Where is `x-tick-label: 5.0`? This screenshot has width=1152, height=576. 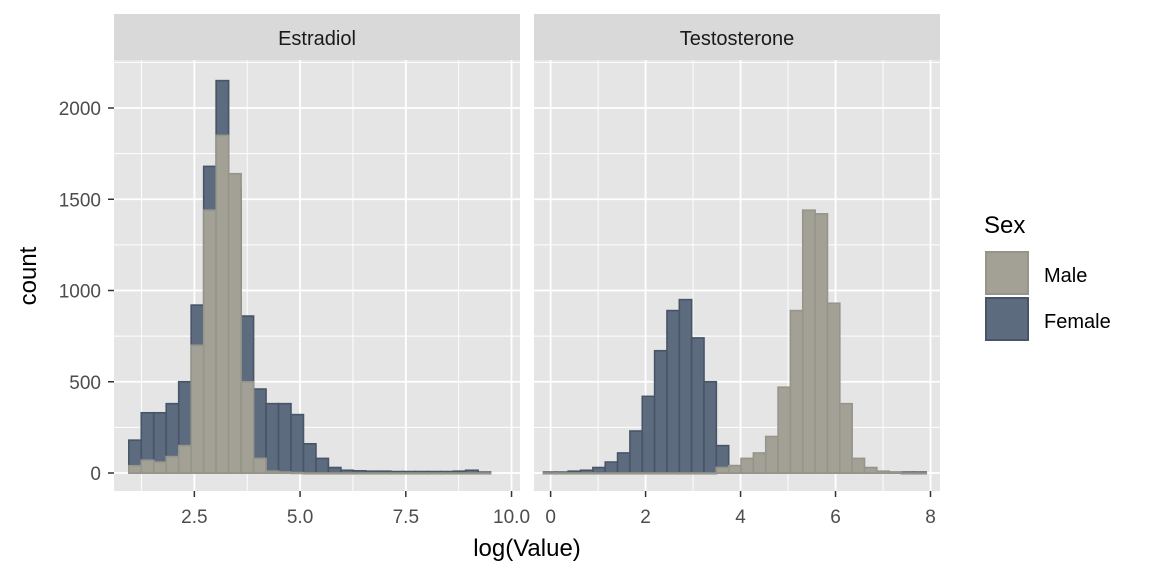
x-tick-label: 5.0 is located at coordinates (300, 517).